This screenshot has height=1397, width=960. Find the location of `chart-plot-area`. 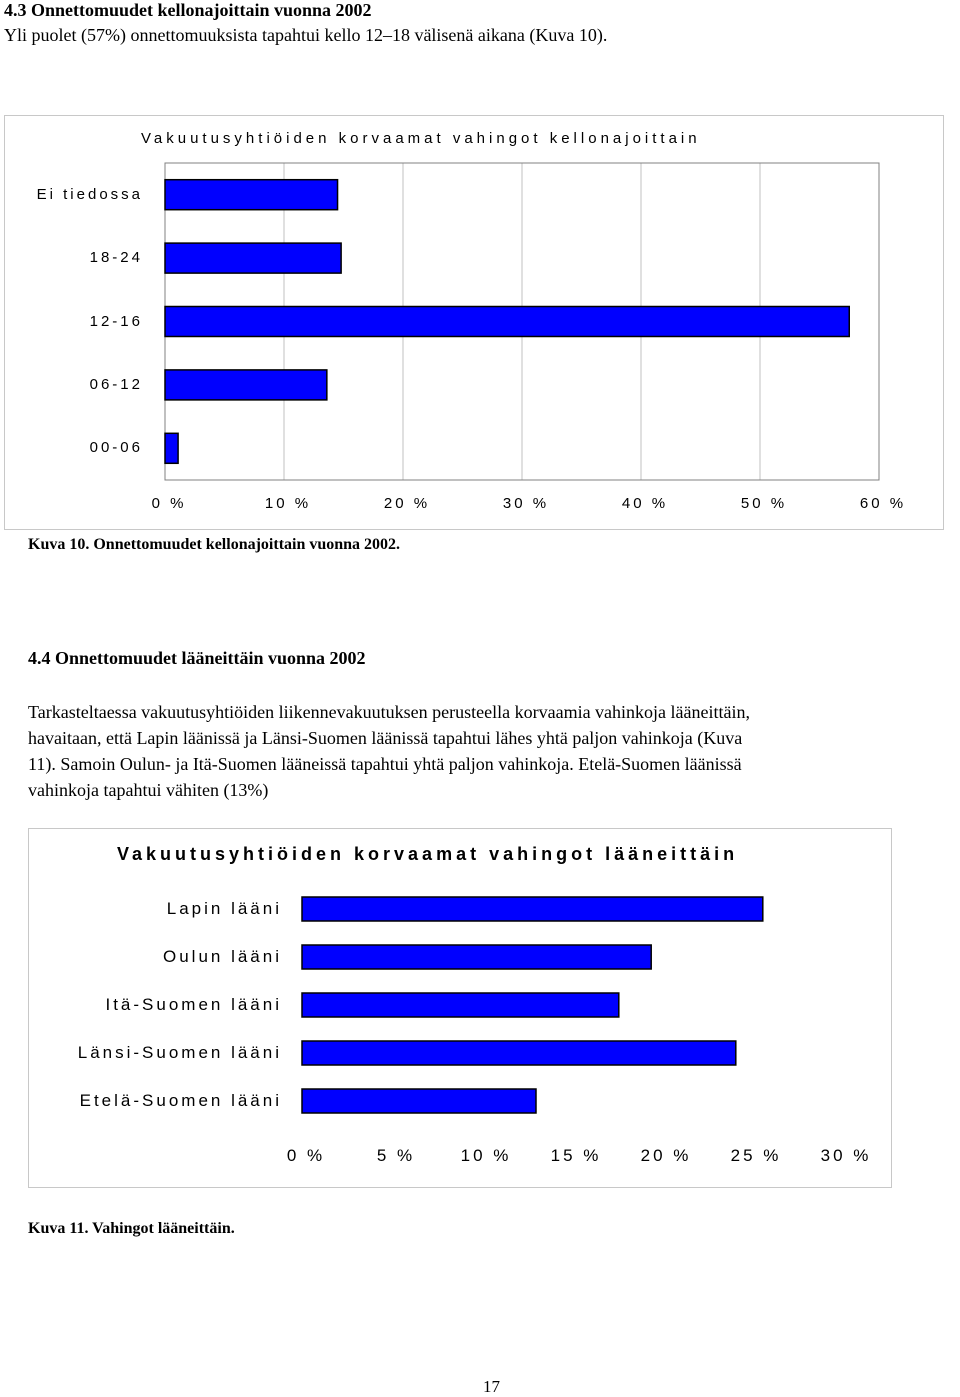

chart-plot-area is located at coordinates (532, 1005).